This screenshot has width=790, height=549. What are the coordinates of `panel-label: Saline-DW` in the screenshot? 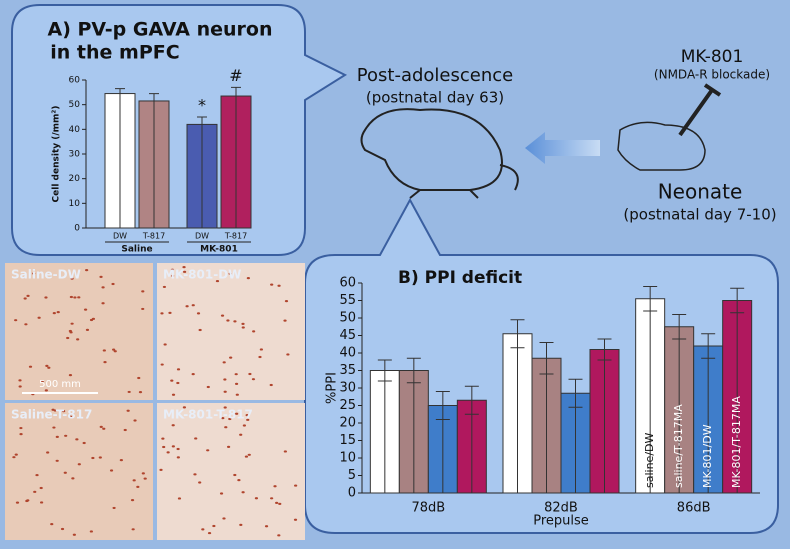 It's located at (46, 275).